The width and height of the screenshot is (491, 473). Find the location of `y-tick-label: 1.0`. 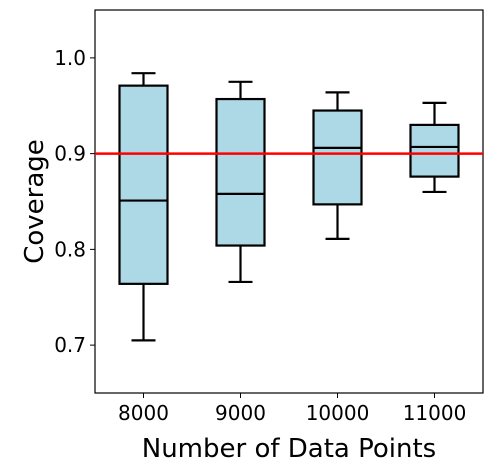

y-tick-label: 1.0 is located at coordinates (70, 58).